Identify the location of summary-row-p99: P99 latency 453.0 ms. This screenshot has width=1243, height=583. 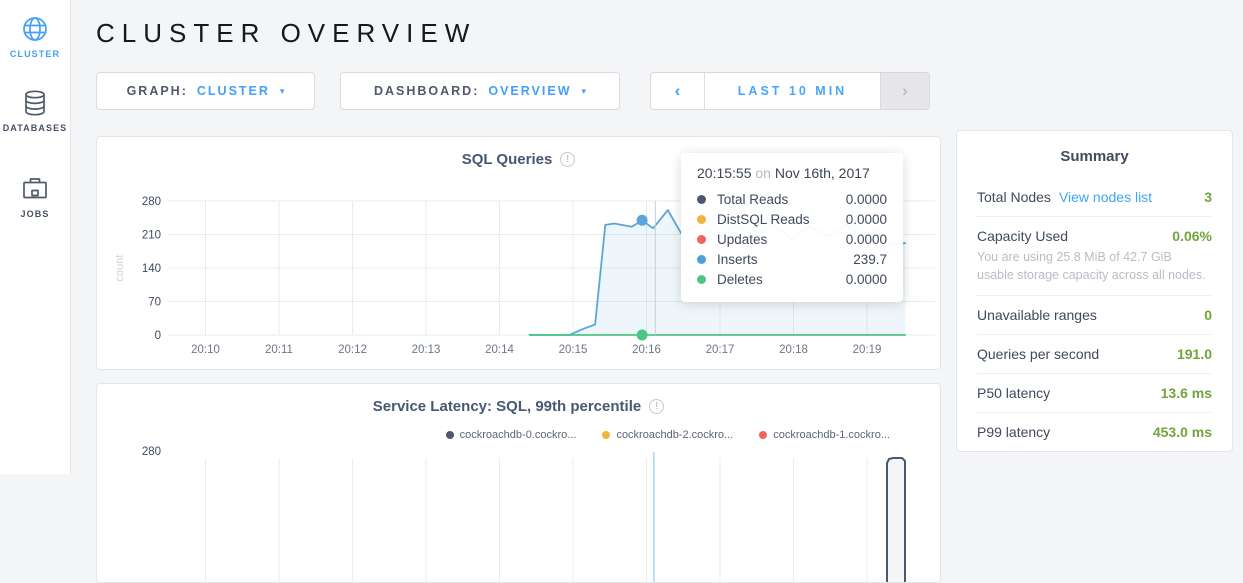
(1094, 432).